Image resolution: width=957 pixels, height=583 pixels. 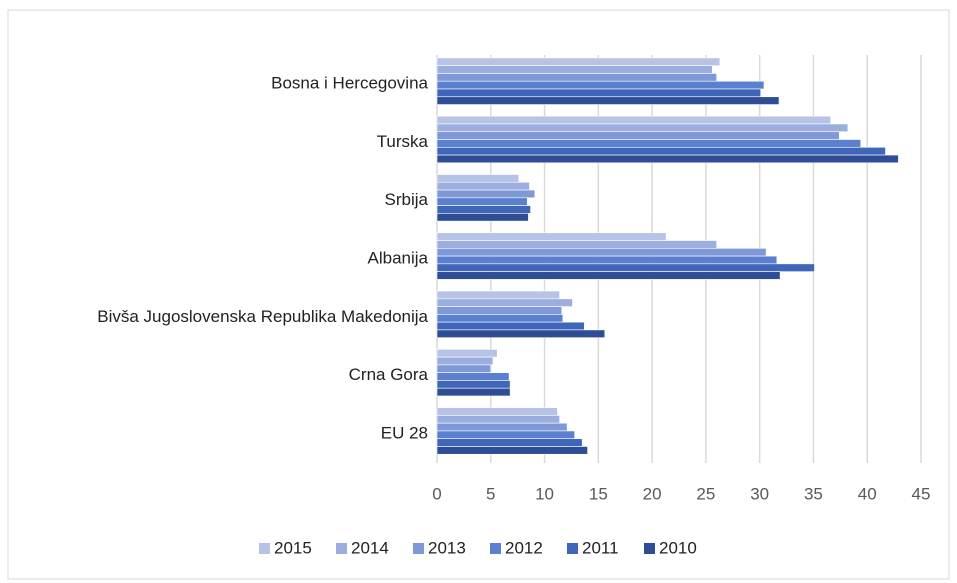 What do you see at coordinates (705, 493) in the screenshot?
I see `x-tick-label: 25` at bounding box center [705, 493].